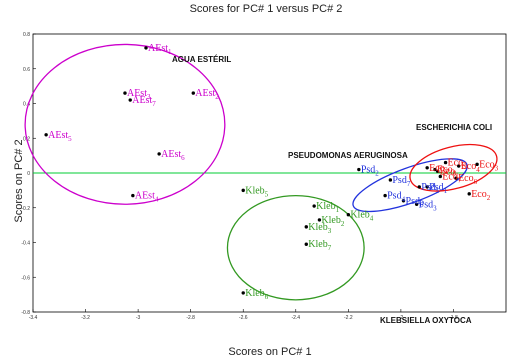 The height and width of the screenshot is (358, 521). I want to click on point-label: Eco4, so click(471, 167).